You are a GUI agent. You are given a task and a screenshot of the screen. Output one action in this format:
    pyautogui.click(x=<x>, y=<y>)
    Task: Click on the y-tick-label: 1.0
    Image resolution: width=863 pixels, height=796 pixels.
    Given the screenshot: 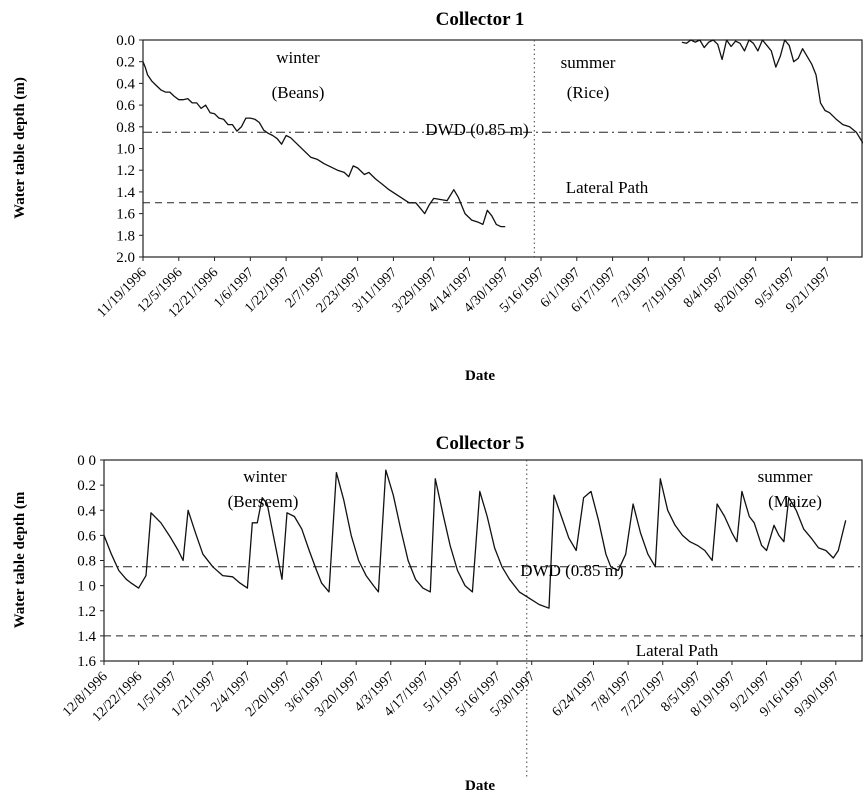 What is the action you would take?
    pyautogui.click(x=125, y=150)
    